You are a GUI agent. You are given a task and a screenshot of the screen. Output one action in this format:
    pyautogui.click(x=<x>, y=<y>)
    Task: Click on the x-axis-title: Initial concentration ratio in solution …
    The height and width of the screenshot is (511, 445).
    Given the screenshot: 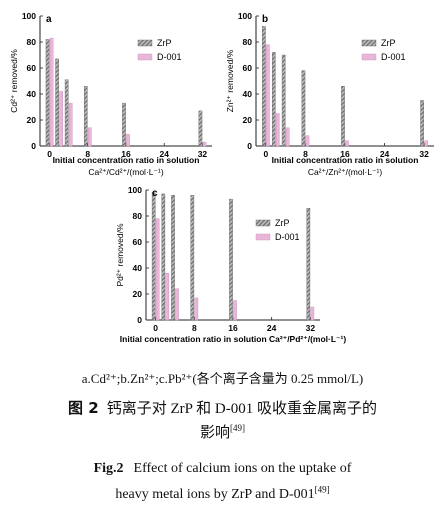 What is the action you would take?
    pyautogui.click(x=233, y=339)
    